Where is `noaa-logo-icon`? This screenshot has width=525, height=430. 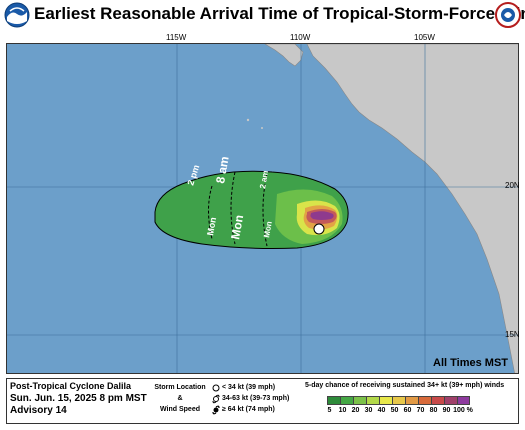
noaa-logo-icon is located at coordinates (17, 15).